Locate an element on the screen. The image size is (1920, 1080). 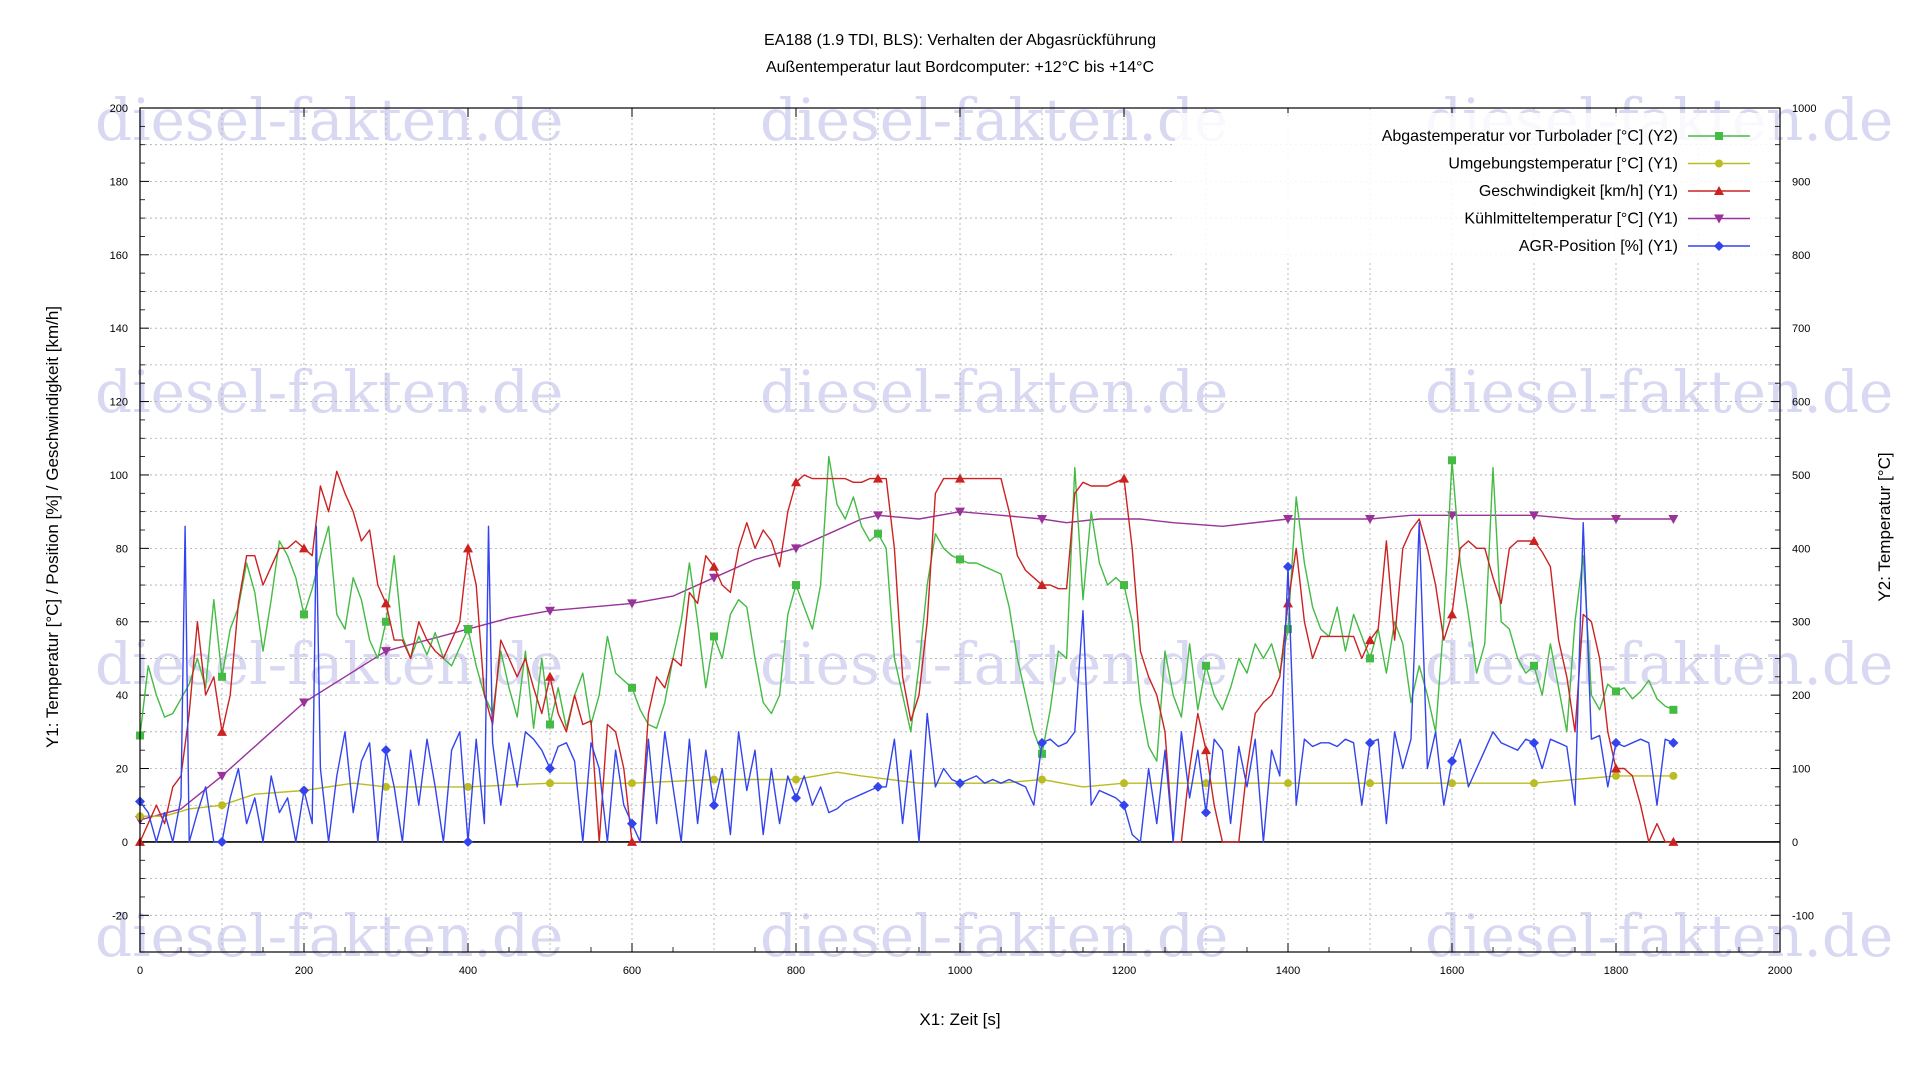
y2-tick-label: 200 is located at coordinates (1801, 696).